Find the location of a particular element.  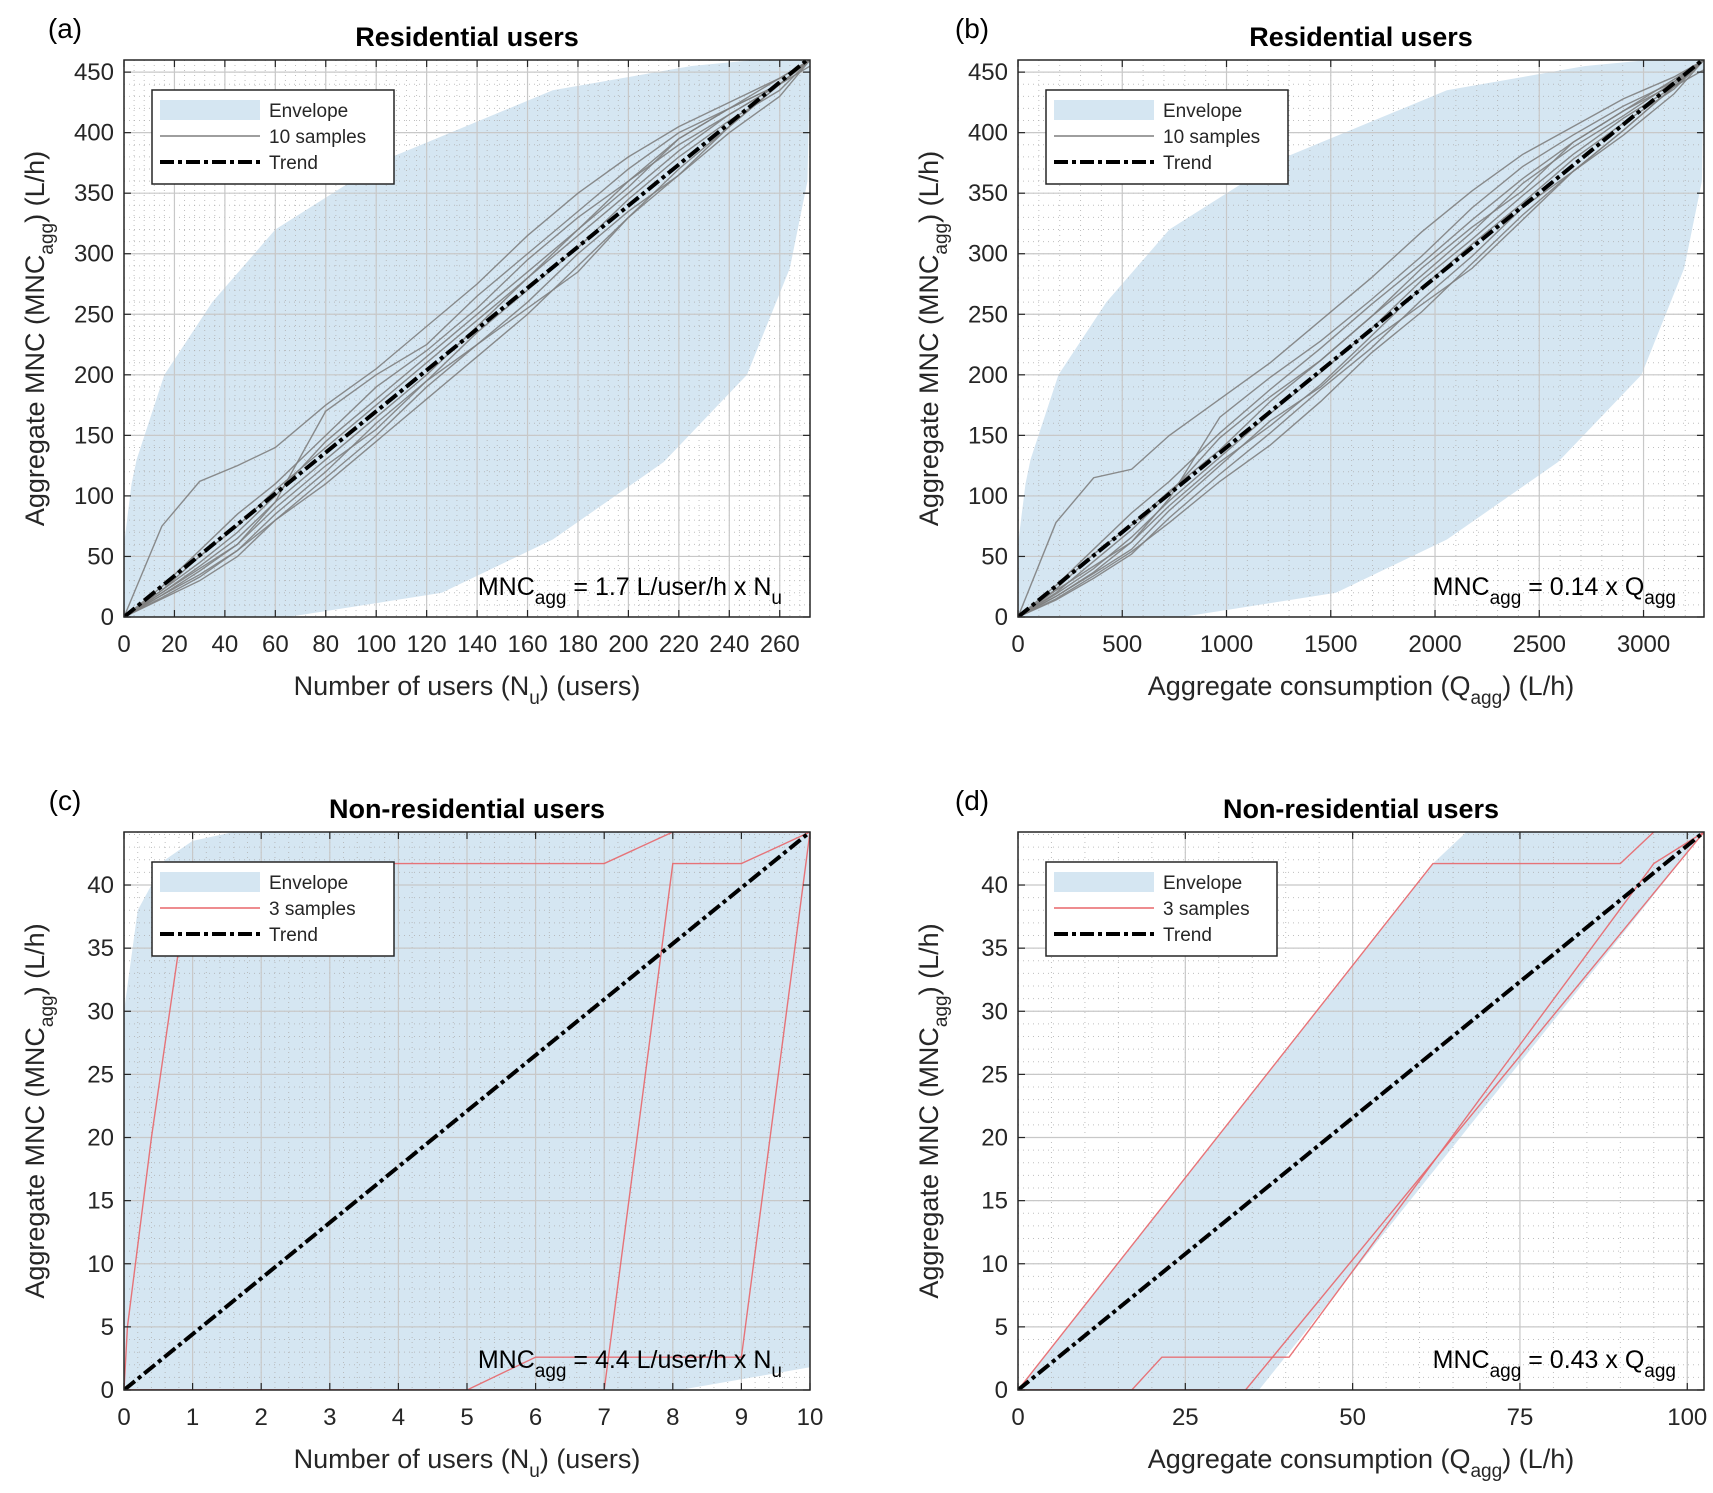

legend-entry-samples: 3 samples is located at coordinates (1206, 909).